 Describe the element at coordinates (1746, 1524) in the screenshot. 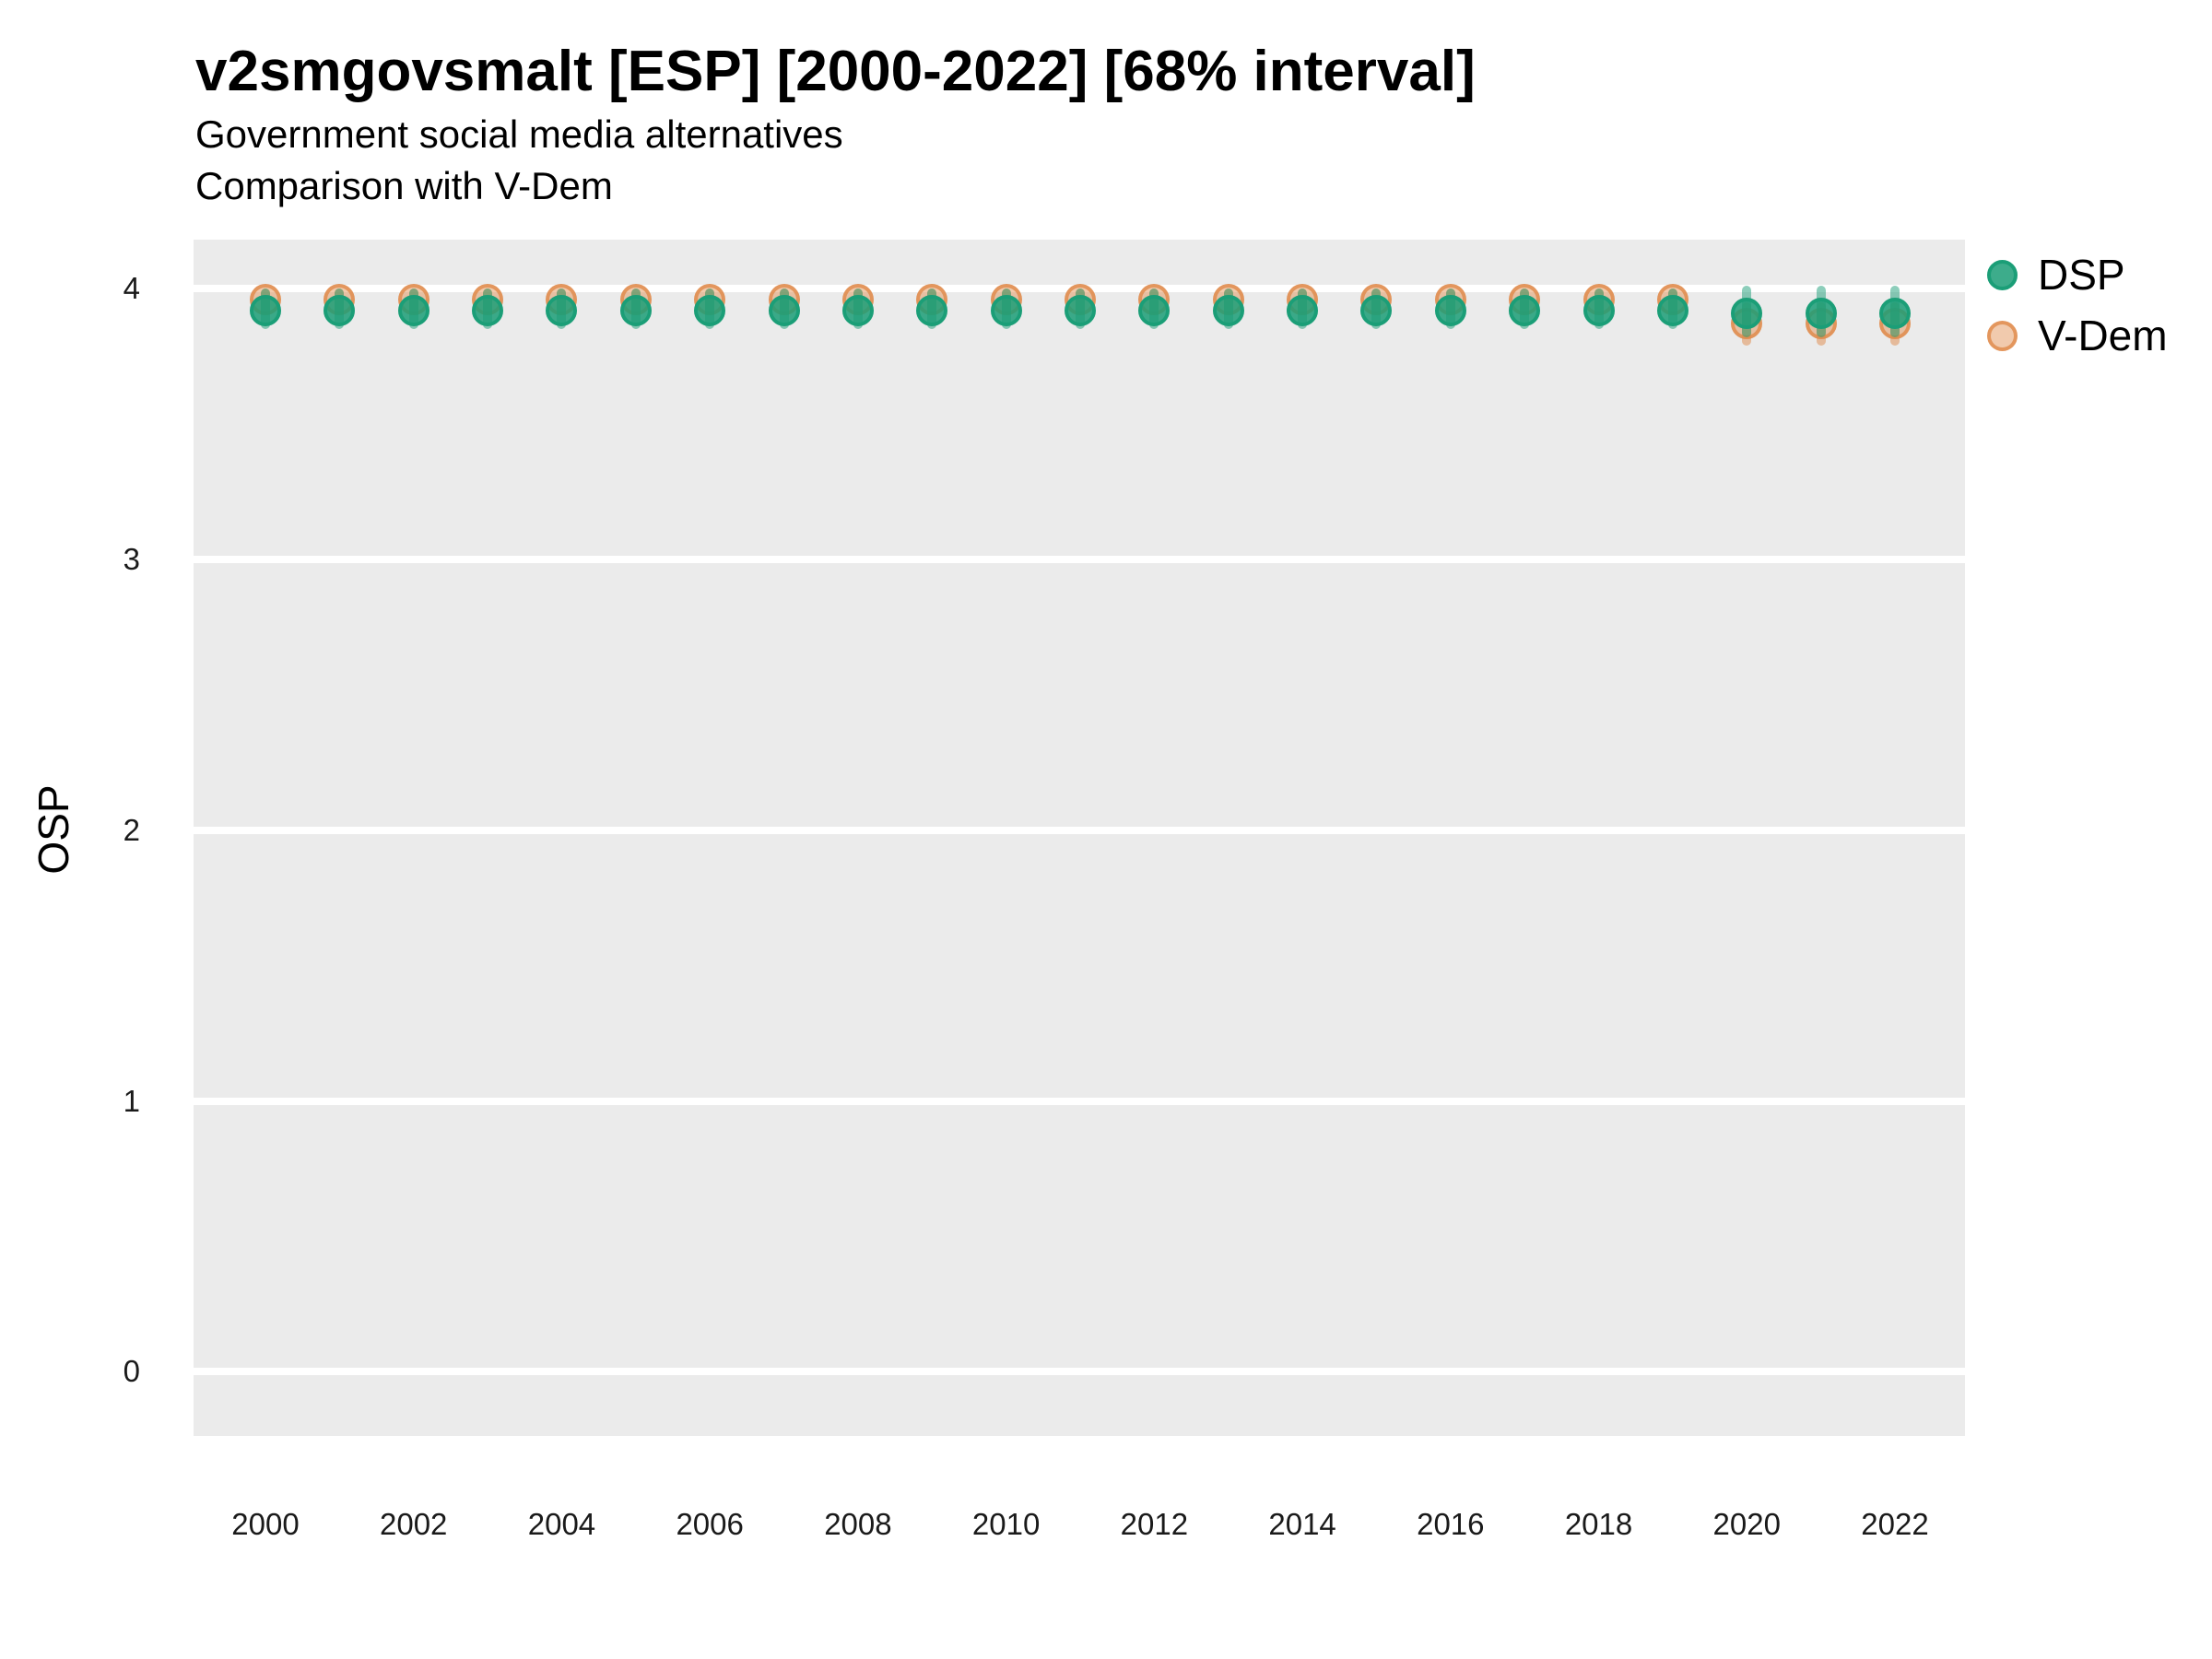

I see `x-tick-label-2020: 2020` at that location.